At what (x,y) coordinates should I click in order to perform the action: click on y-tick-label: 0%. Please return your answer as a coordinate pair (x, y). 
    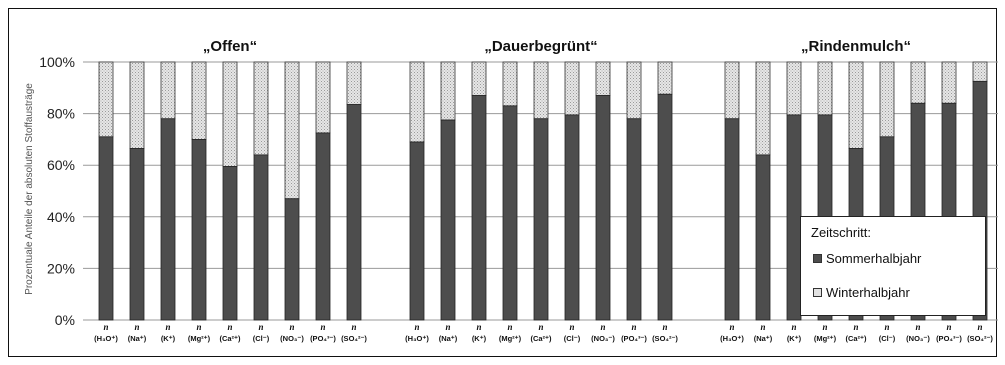
    Looking at the image, I should click on (65, 320).